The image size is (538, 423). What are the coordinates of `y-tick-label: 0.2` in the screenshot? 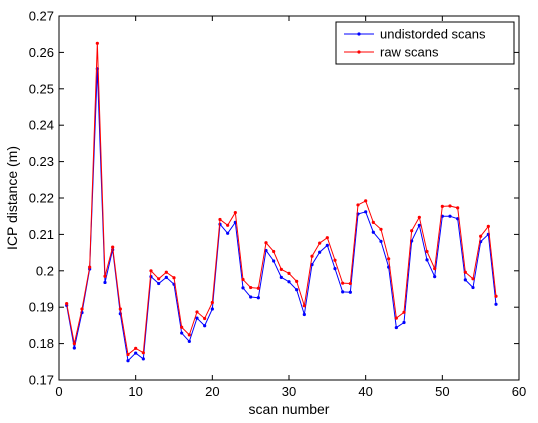 It's located at (45, 270).